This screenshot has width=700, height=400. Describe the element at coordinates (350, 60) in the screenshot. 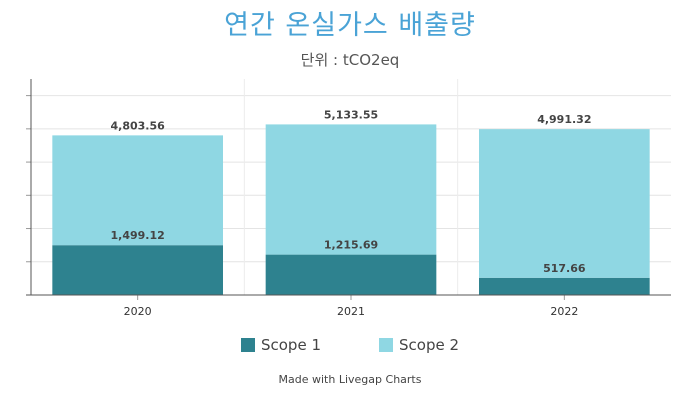

I see `chart-subtitle: 단위 : tCO2eq` at that location.